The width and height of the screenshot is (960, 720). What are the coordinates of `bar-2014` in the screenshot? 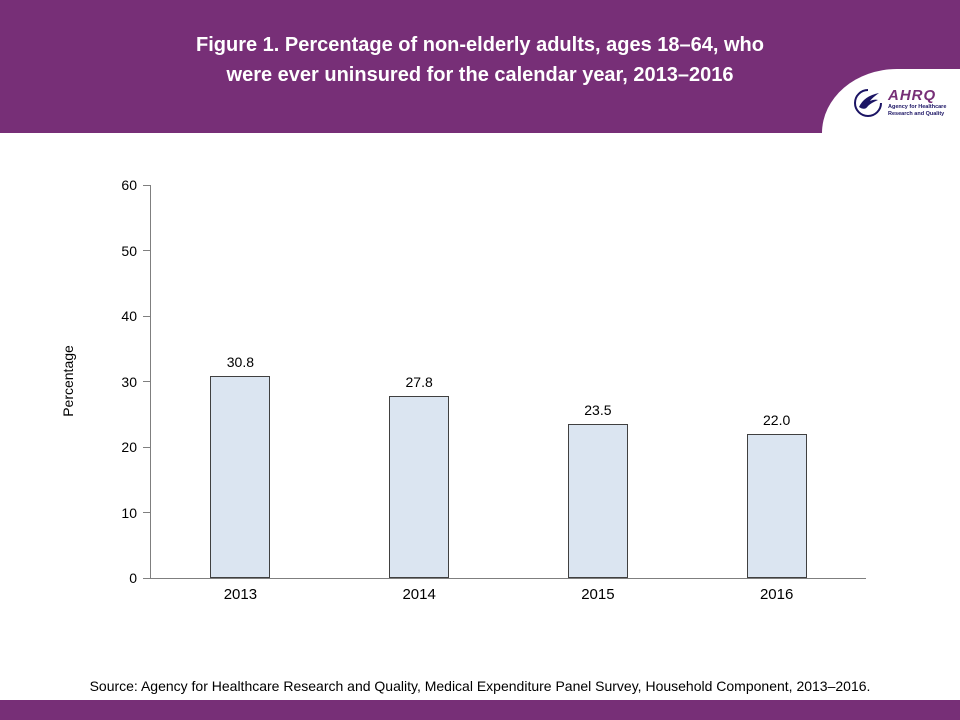 It's located at (419, 486).